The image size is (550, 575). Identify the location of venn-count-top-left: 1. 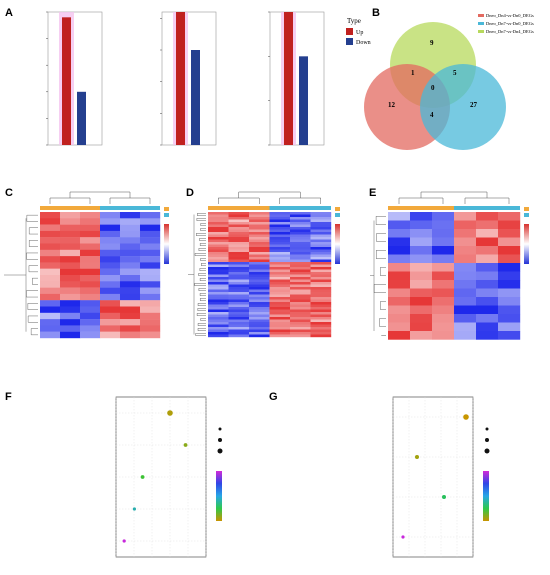
(413, 73).